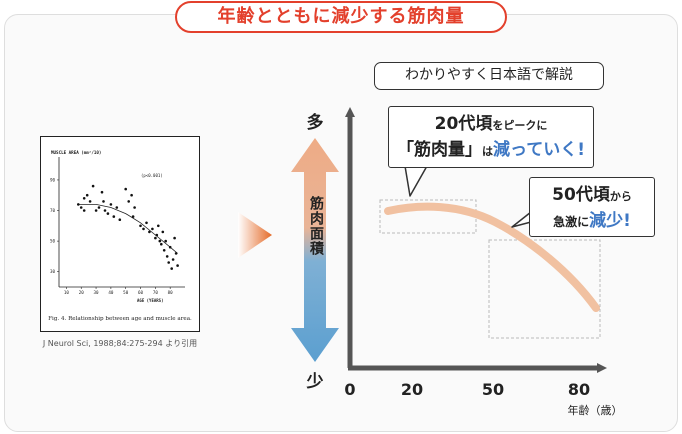 Image resolution: width=682 pixels, height=434 pixels. What do you see at coordinates (111, 292) in the screenshot?
I see `paper-x-tick-label: 40` at bounding box center [111, 292].